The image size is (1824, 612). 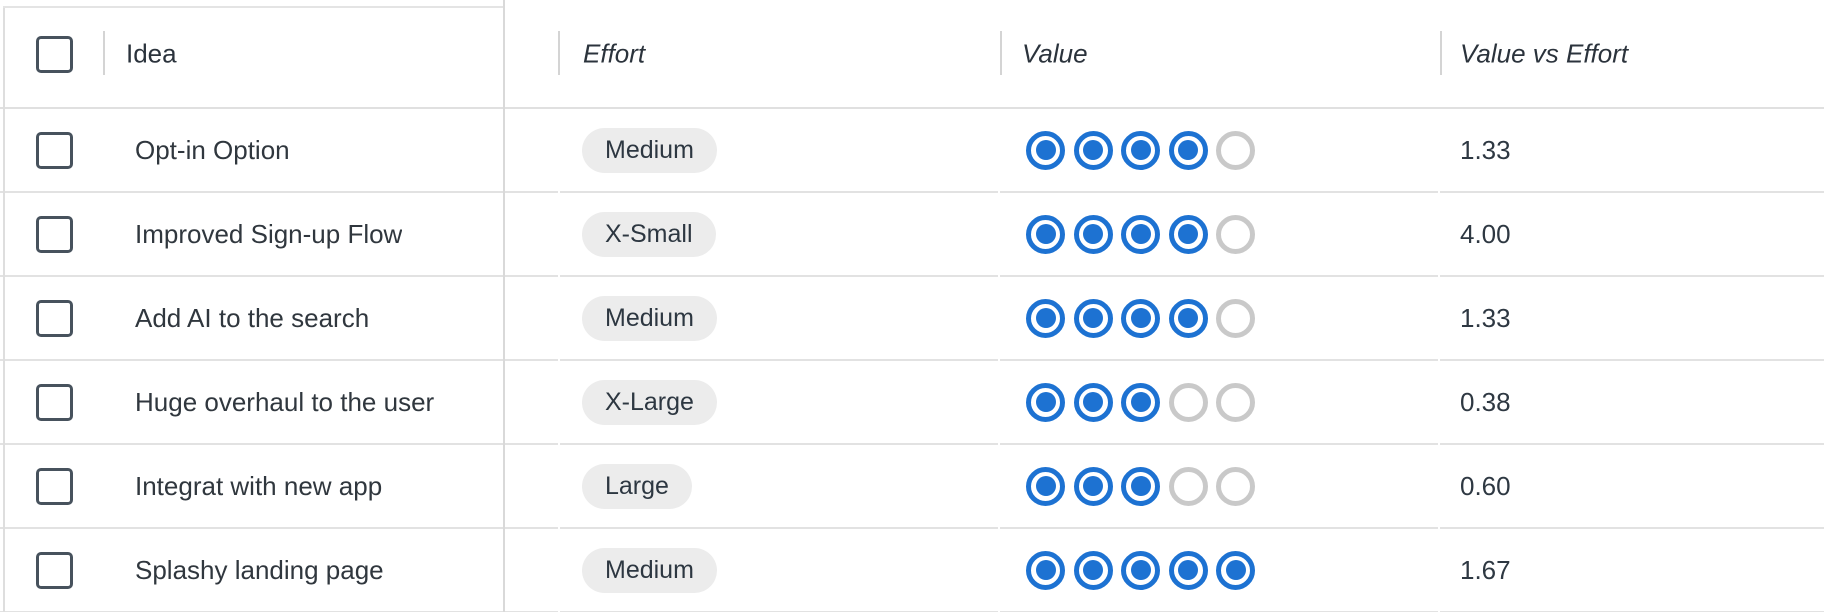 What do you see at coordinates (779, 235) in the screenshot?
I see `effort-cell: X-Small` at bounding box center [779, 235].